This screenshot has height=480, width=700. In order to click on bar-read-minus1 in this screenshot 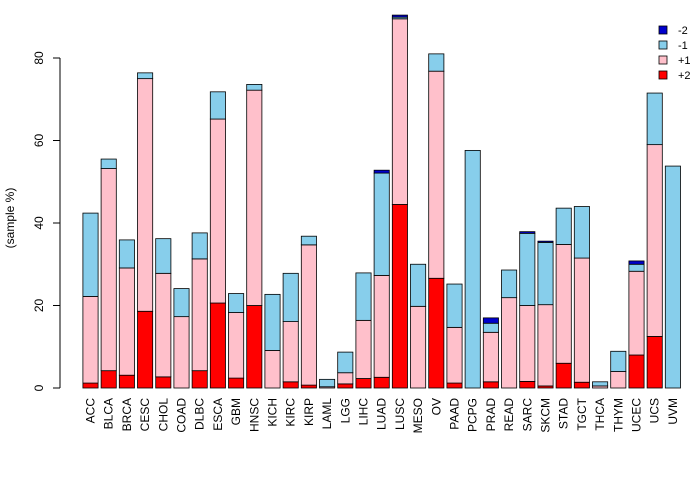, I will do `click(509, 284)`.